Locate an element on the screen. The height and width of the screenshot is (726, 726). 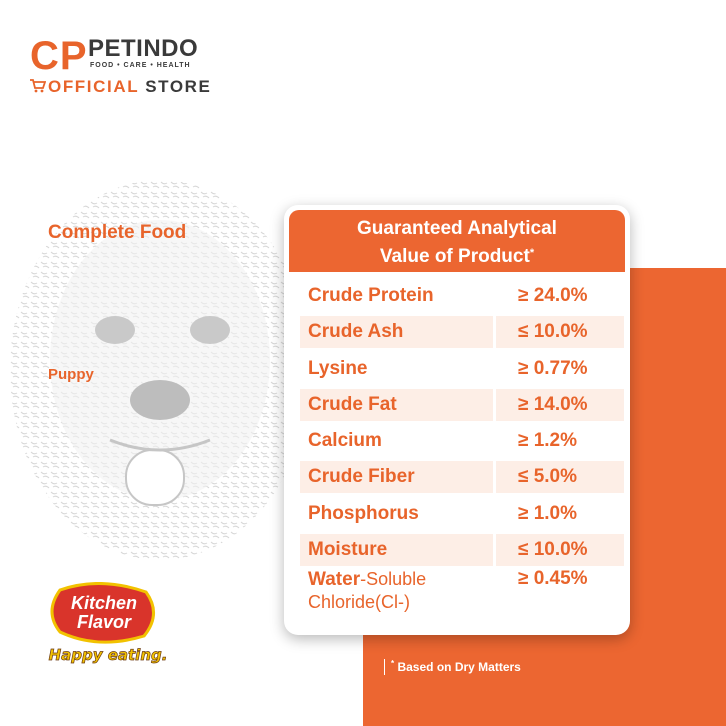
nutrient-name: Phosphorus is located at coordinates (363, 513).